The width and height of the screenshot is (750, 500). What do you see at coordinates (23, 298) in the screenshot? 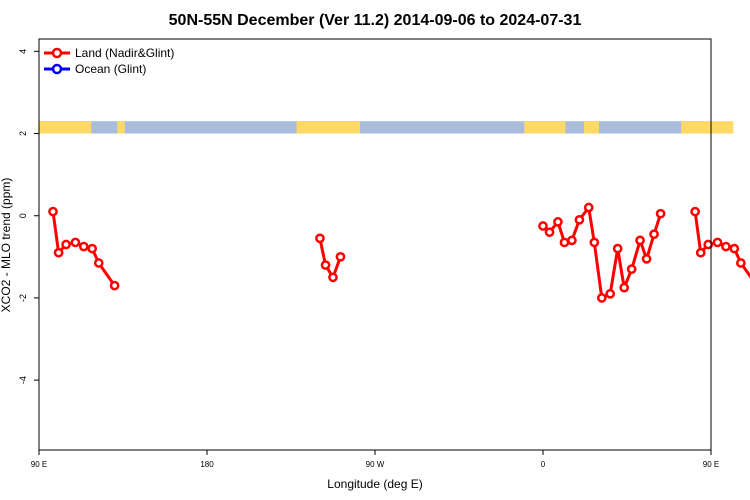
I see `y-tick-label: -2` at bounding box center [23, 298].